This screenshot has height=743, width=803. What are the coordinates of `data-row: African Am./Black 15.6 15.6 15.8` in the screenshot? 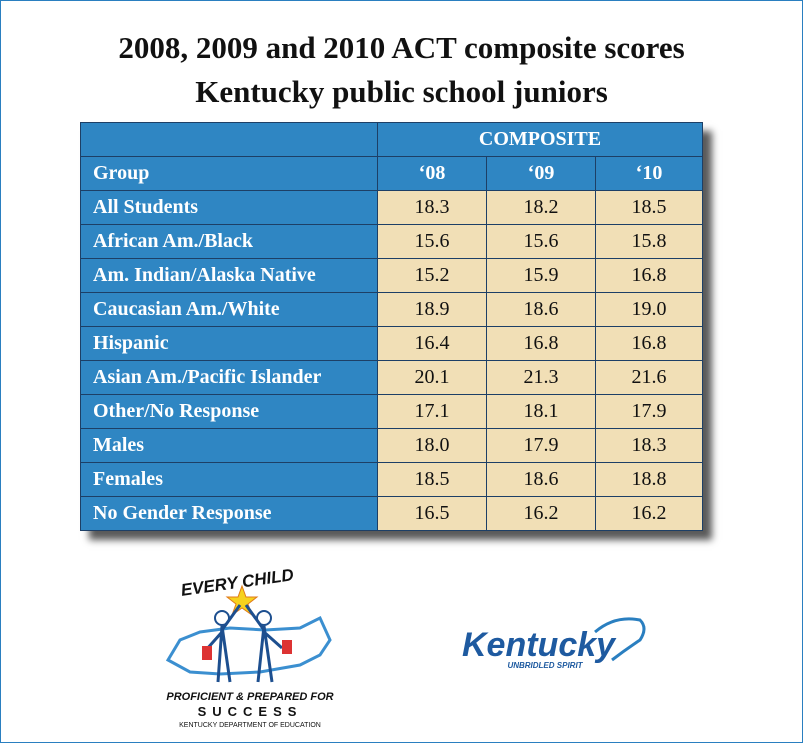 It's located at (391, 241).